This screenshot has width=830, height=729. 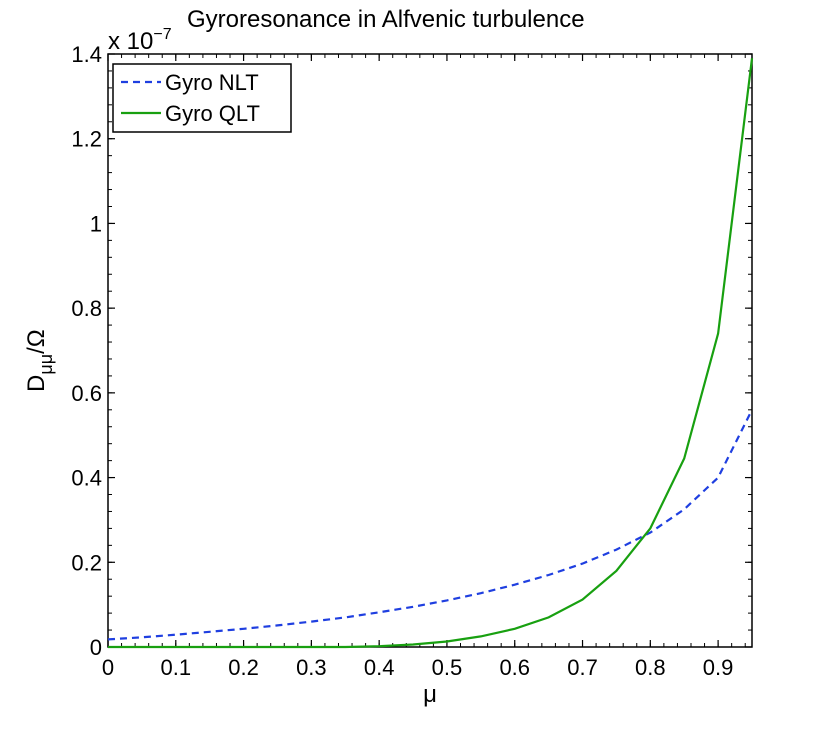 What do you see at coordinates (243, 667) in the screenshot?
I see `x-tick-label: 0.2` at bounding box center [243, 667].